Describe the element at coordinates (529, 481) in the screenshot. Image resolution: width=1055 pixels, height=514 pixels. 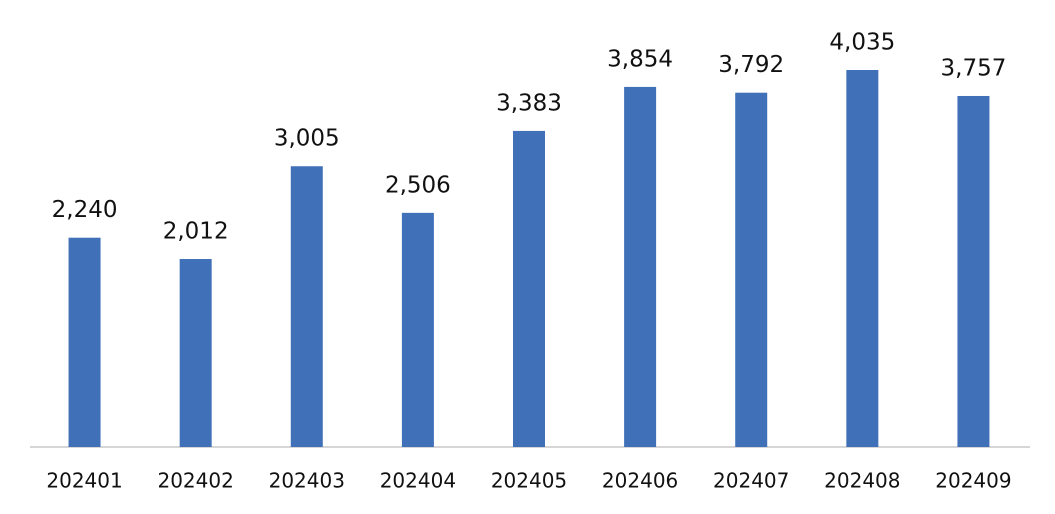
I see `x-tick-label: 202405` at that location.